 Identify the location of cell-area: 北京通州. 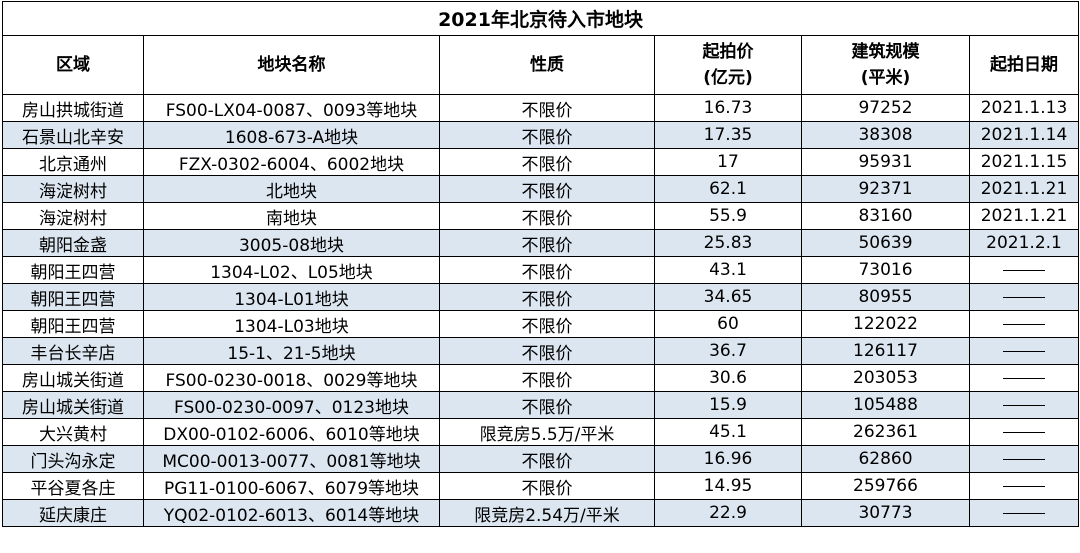
(73, 162).